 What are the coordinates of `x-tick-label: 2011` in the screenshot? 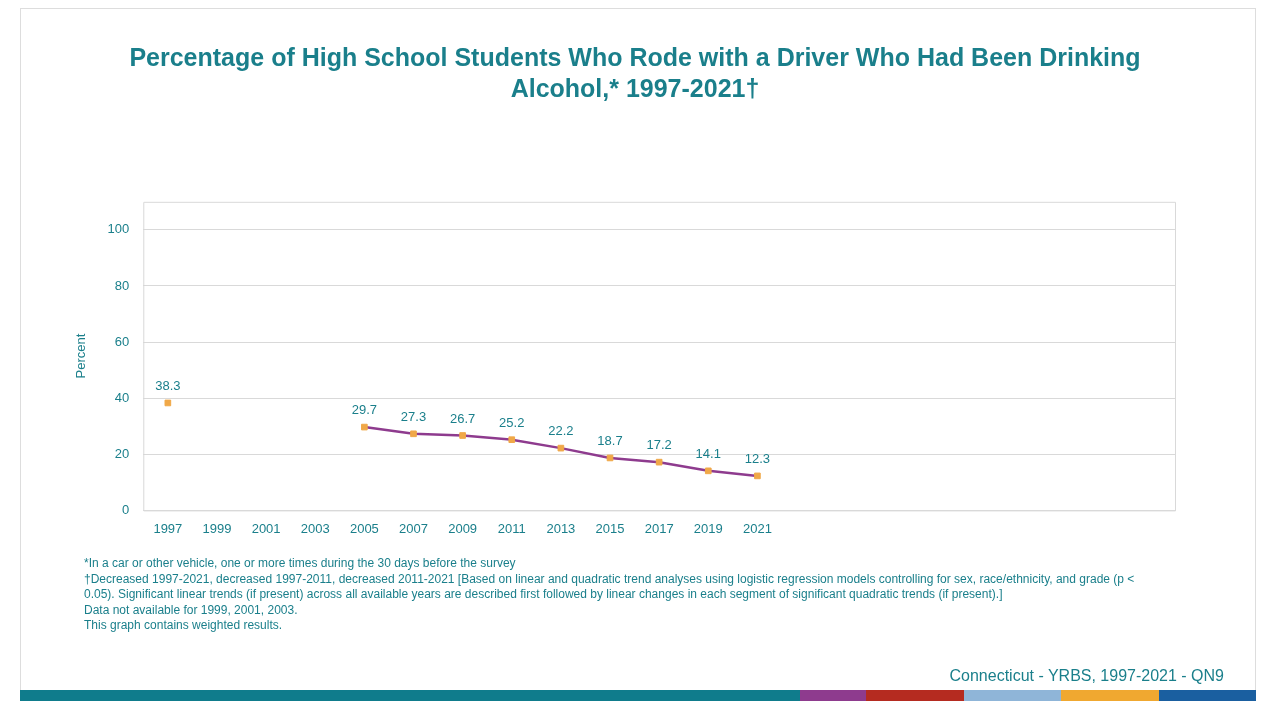 It's located at (511, 528).